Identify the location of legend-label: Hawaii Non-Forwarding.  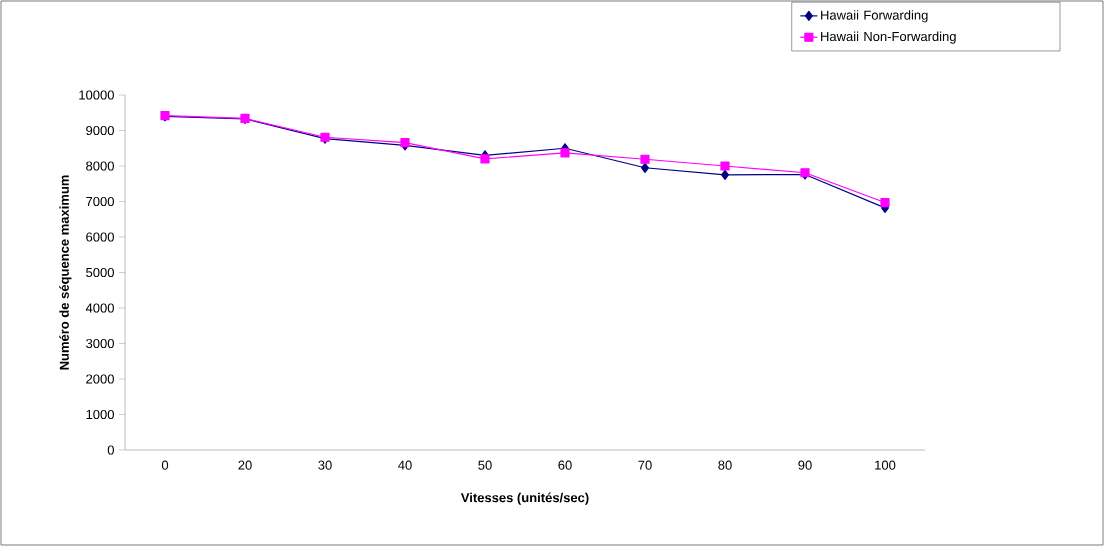
(888, 37).